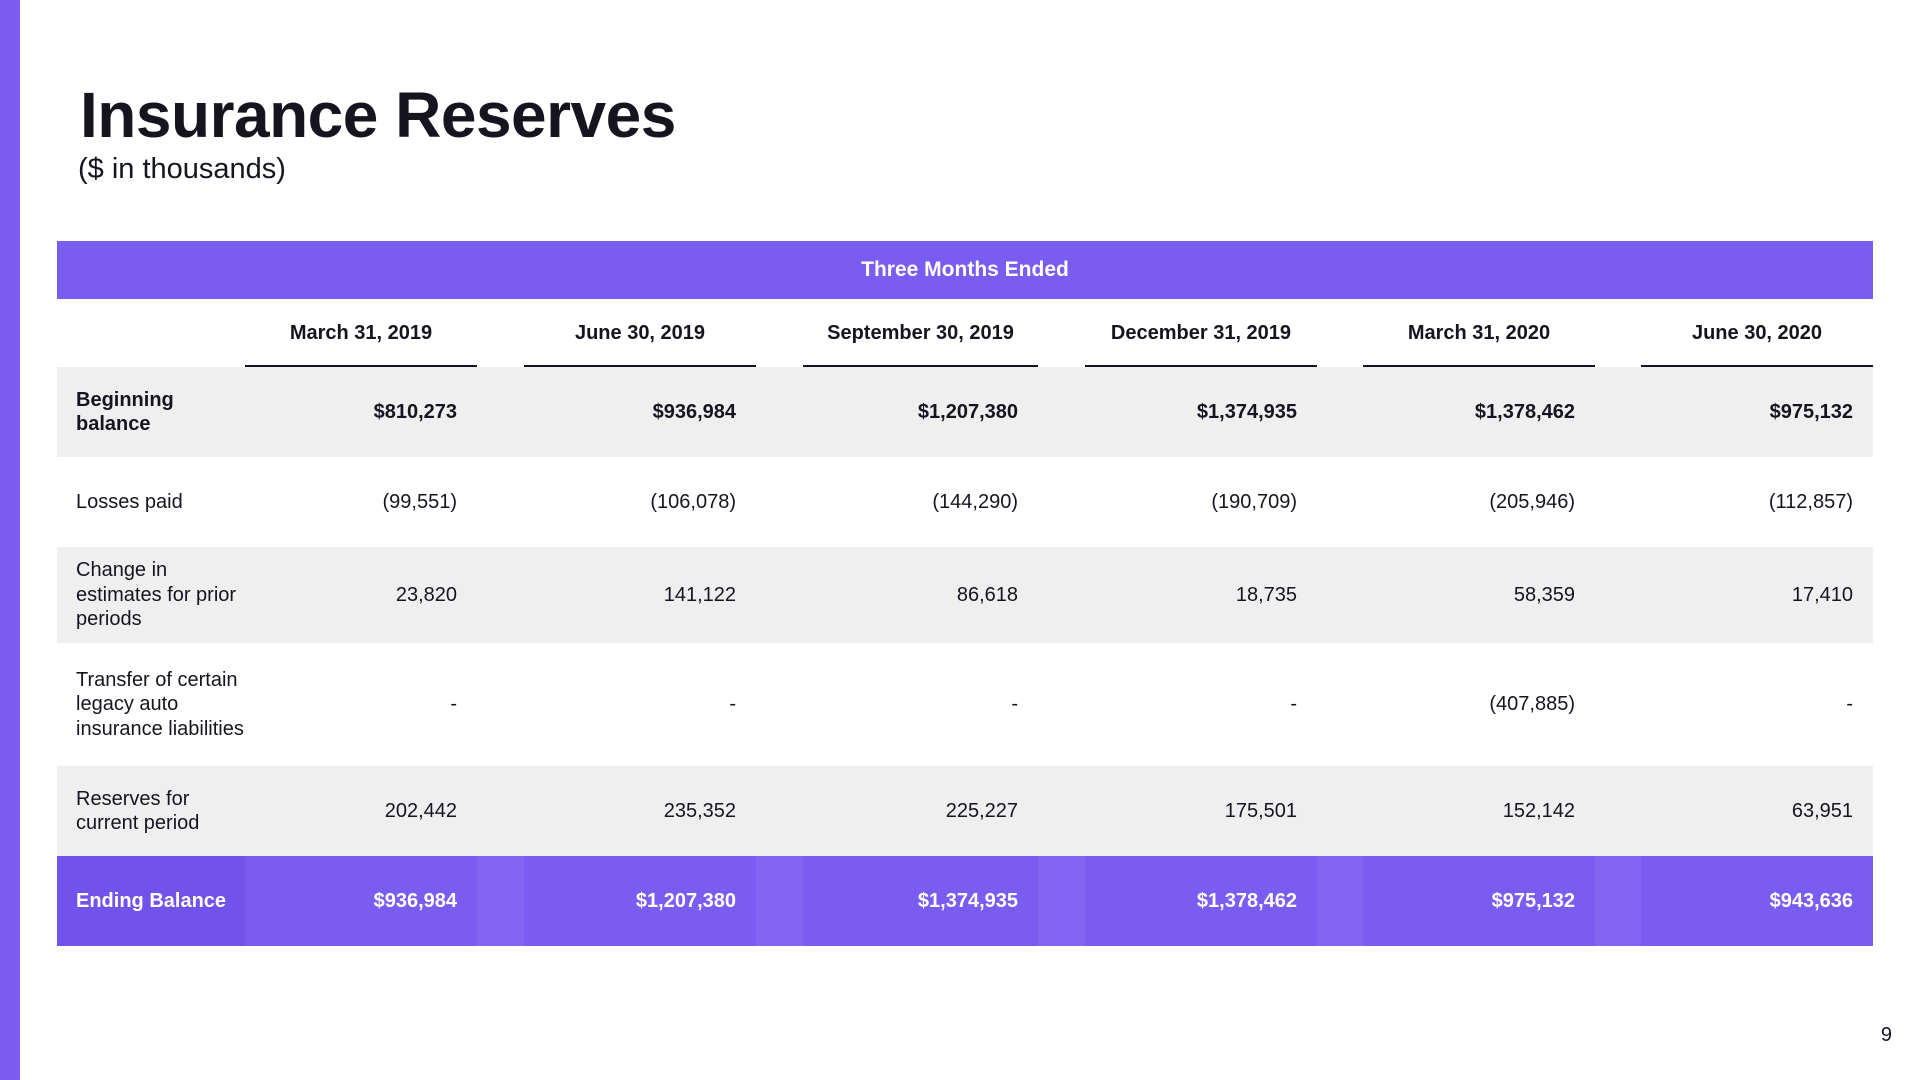  I want to click on table-cell: 17,410, so click(1822, 594).